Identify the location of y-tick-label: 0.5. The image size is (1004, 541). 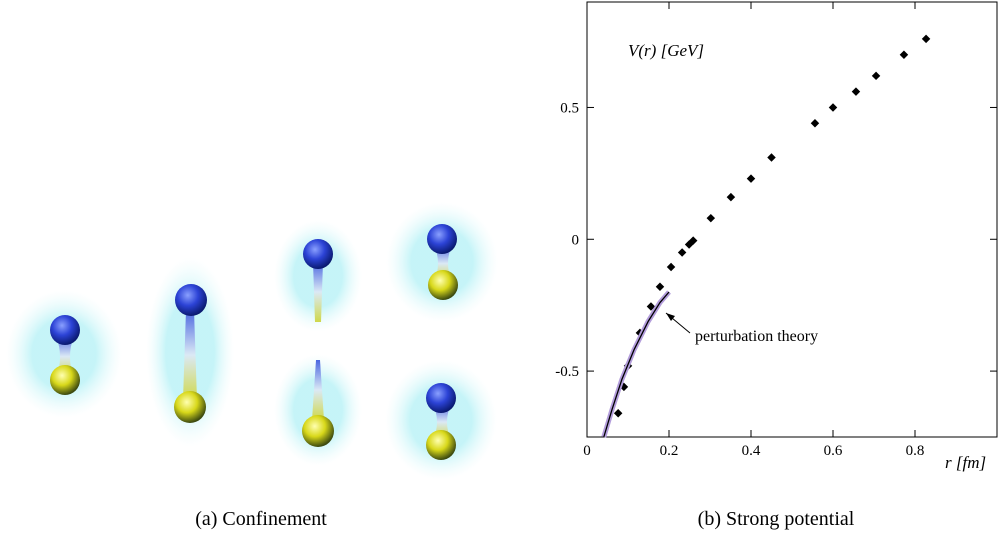
(569, 108).